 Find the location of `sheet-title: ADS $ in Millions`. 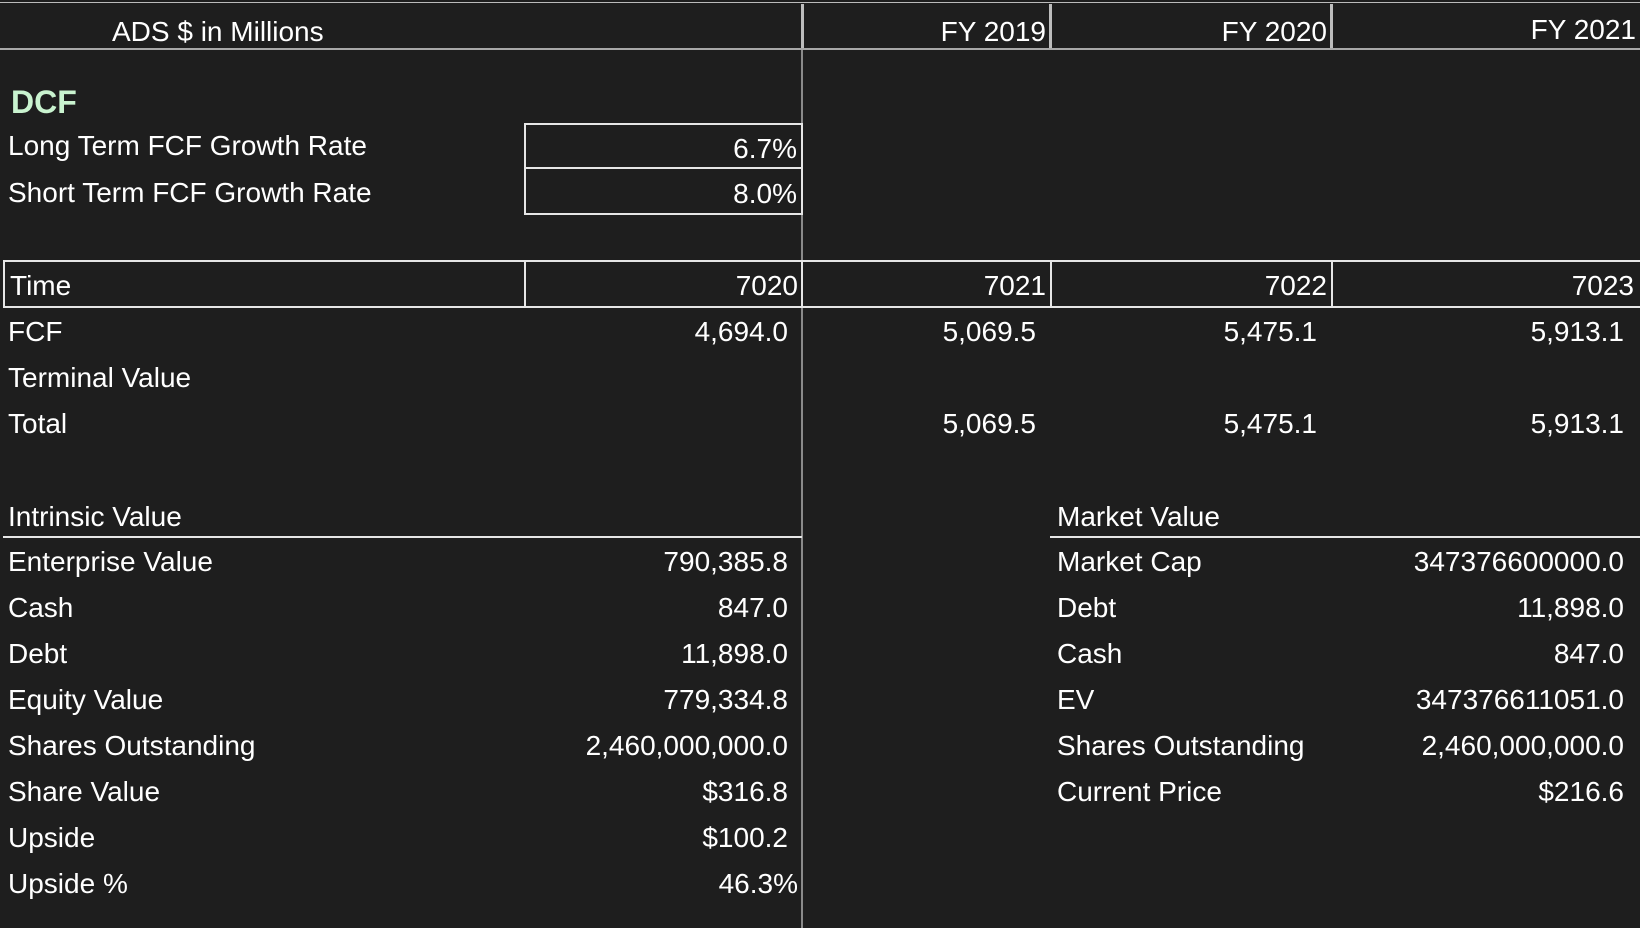

sheet-title: ADS $ in Millions is located at coordinates (218, 31).